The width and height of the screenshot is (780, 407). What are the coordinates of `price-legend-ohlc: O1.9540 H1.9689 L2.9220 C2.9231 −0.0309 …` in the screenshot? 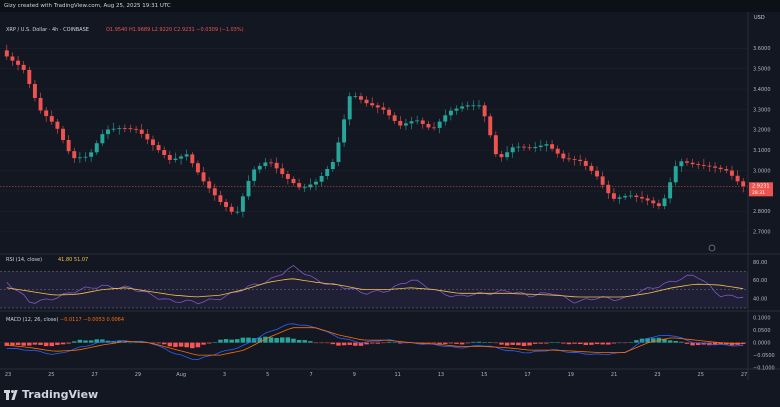 It's located at (175, 30).